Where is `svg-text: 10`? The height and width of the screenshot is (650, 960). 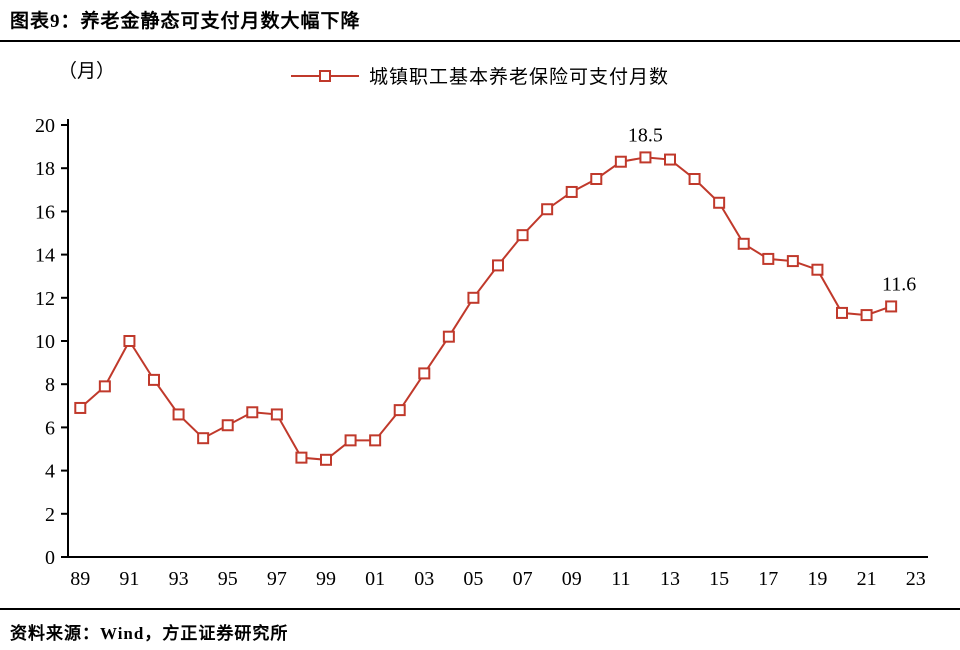 svg-text: 10 is located at coordinates (45, 342).